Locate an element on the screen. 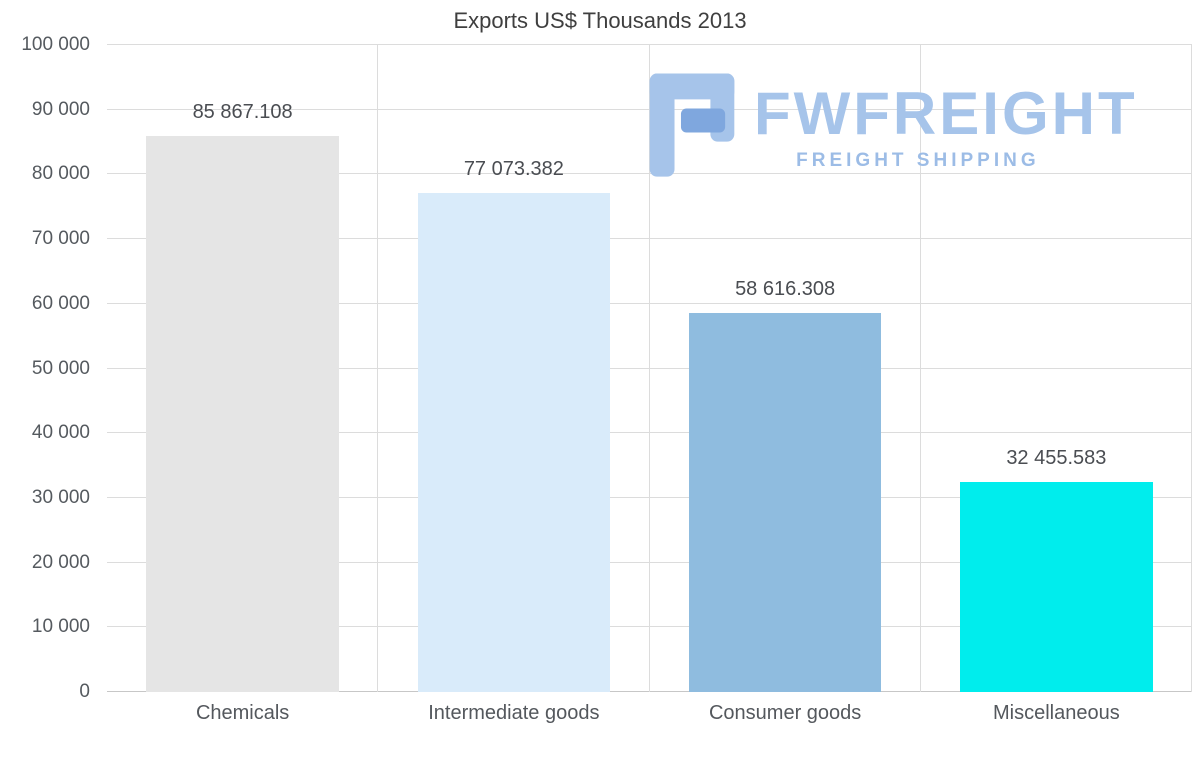  y-tick-label: 30 000 is located at coordinates (60, 497).